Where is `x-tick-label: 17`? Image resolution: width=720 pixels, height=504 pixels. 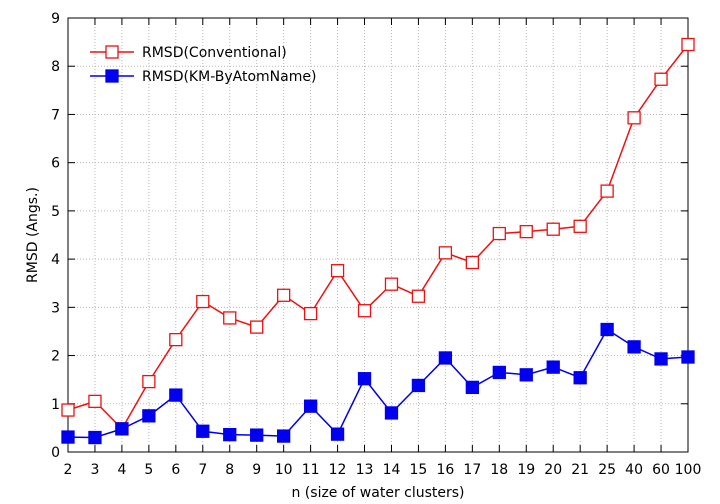
x-tick-label: 17 is located at coordinates (472, 470).